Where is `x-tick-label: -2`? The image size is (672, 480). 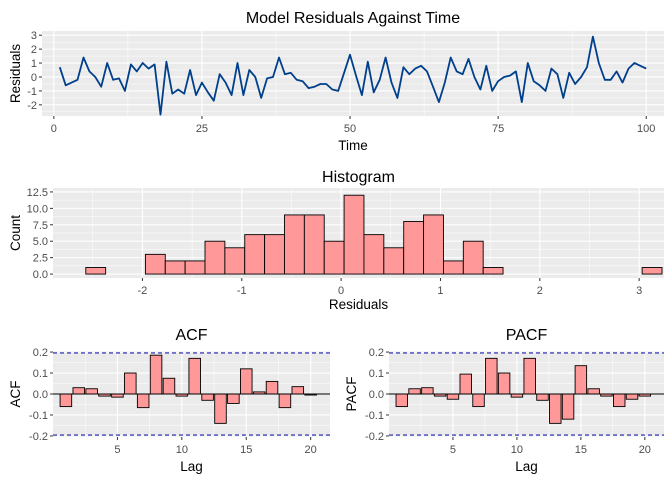 x-tick-label: -2 is located at coordinates (143, 291).